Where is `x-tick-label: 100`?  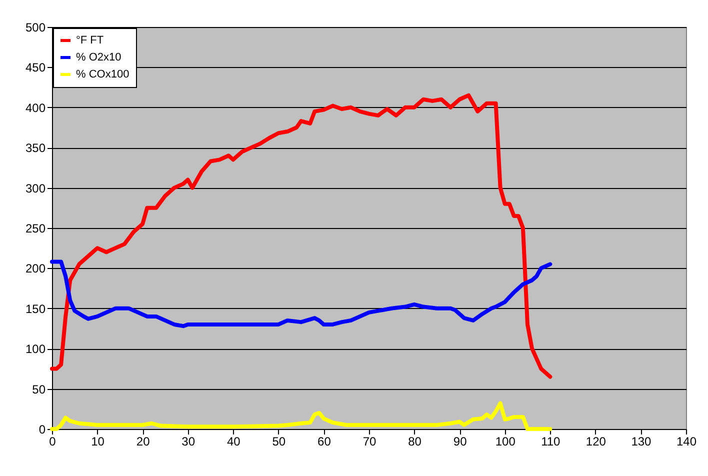 x-tick-label: 100 is located at coordinates (505, 441).